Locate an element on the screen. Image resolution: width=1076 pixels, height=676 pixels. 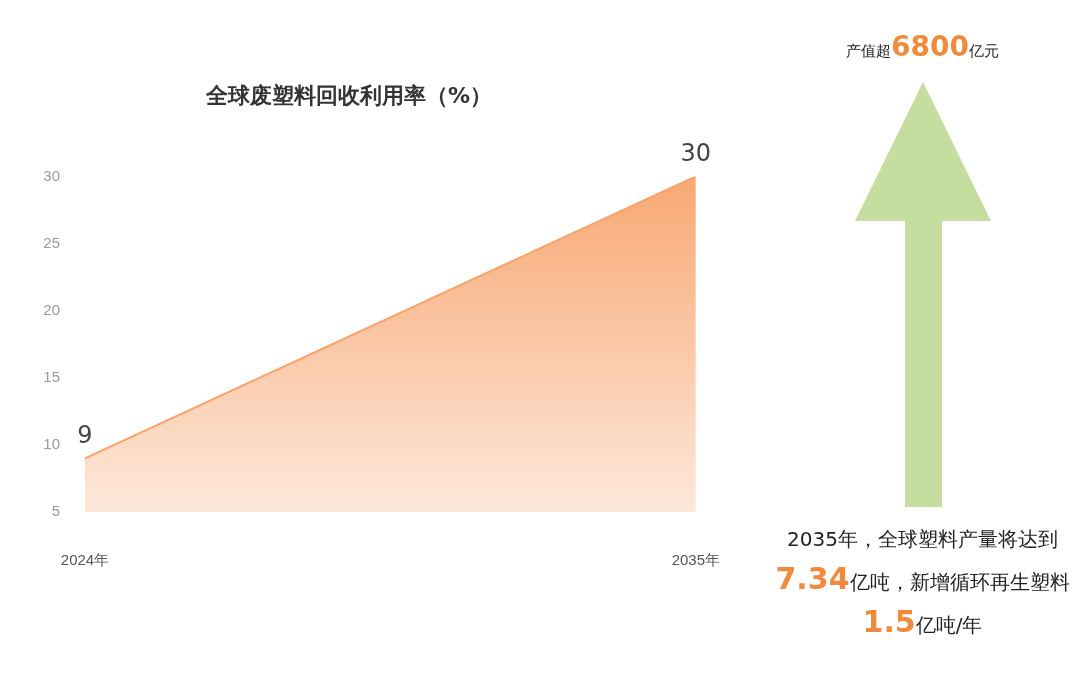
y-tick-label: 10 is located at coordinates (51, 444).